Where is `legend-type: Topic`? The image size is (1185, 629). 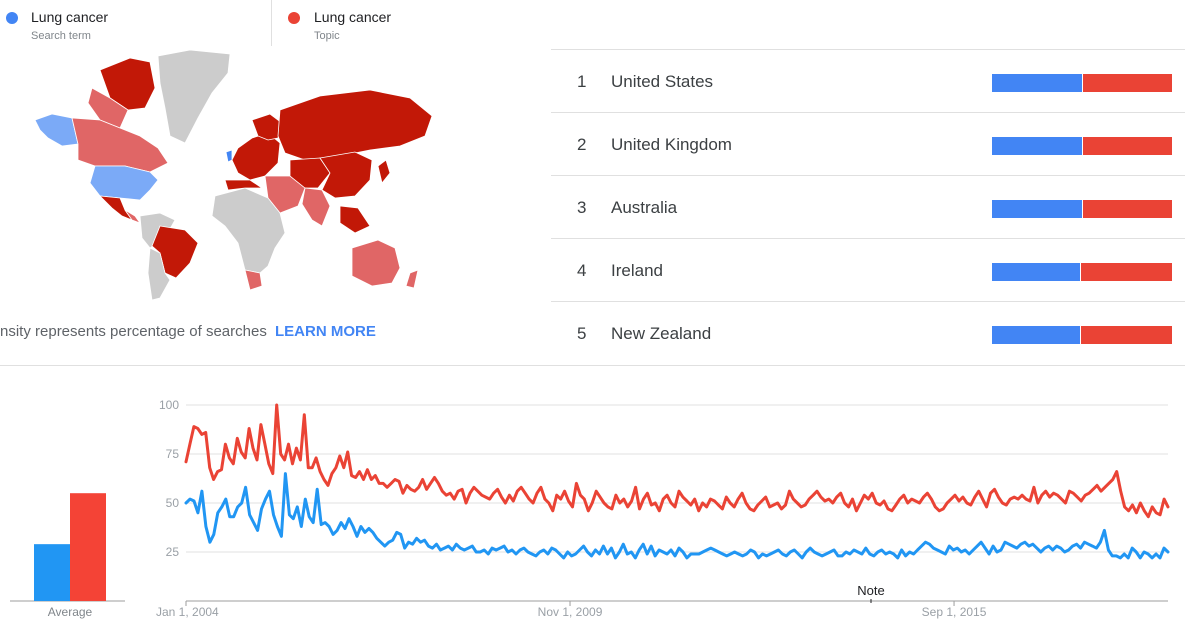
legend-type: Topic is located at coordinates (327, 36).